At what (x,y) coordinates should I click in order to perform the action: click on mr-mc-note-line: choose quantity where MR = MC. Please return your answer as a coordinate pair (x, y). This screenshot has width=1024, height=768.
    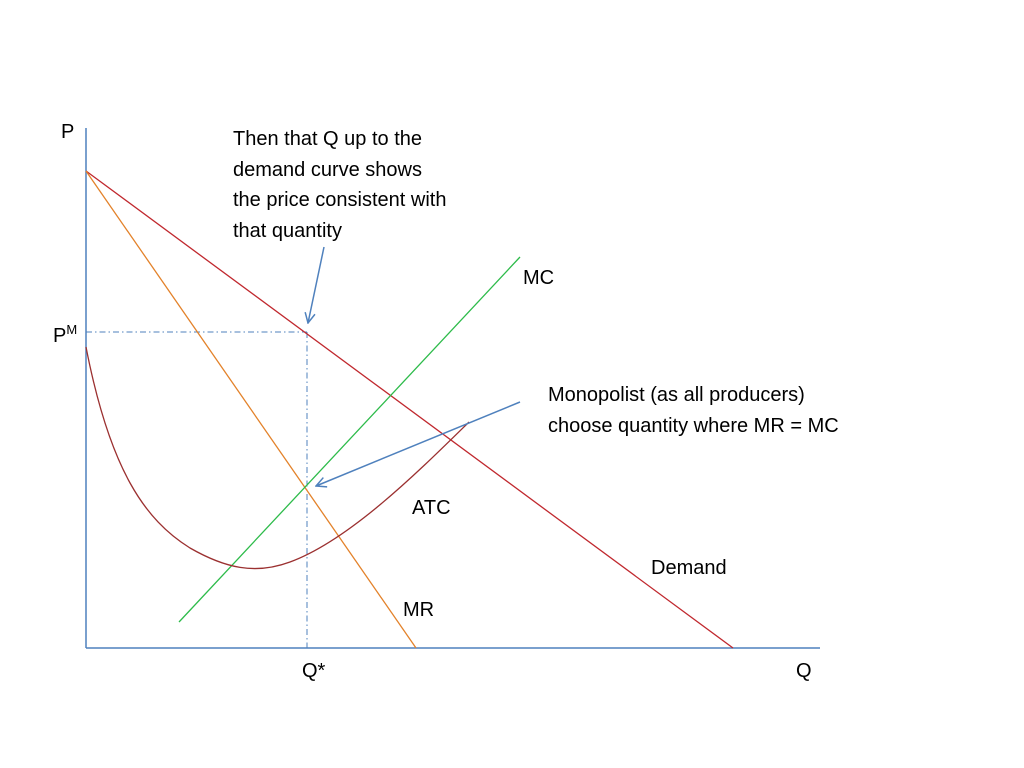
    Looking at the image, I should click on (693, 425).